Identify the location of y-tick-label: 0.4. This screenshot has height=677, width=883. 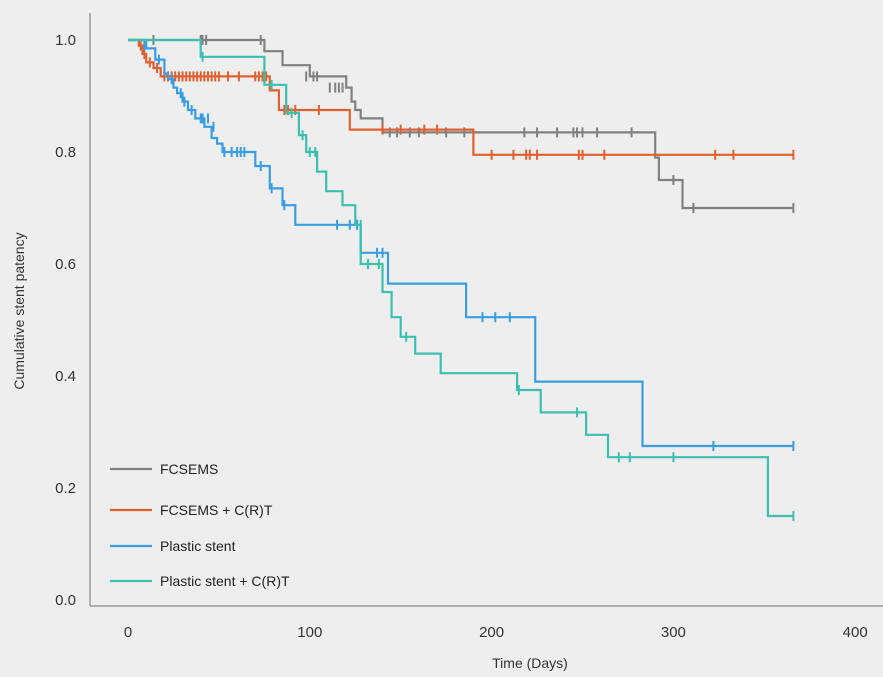
(65, 376).